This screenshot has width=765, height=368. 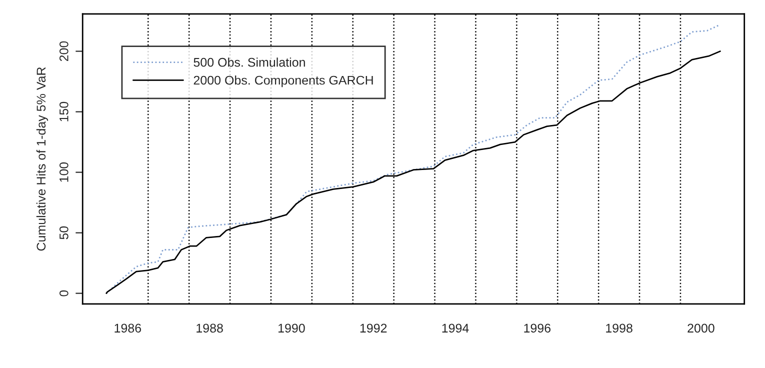 What do you see at coordinates (128, 328) in the screenshot?
I see `x-tick-label: 1986` at bounding box center [128, 328].